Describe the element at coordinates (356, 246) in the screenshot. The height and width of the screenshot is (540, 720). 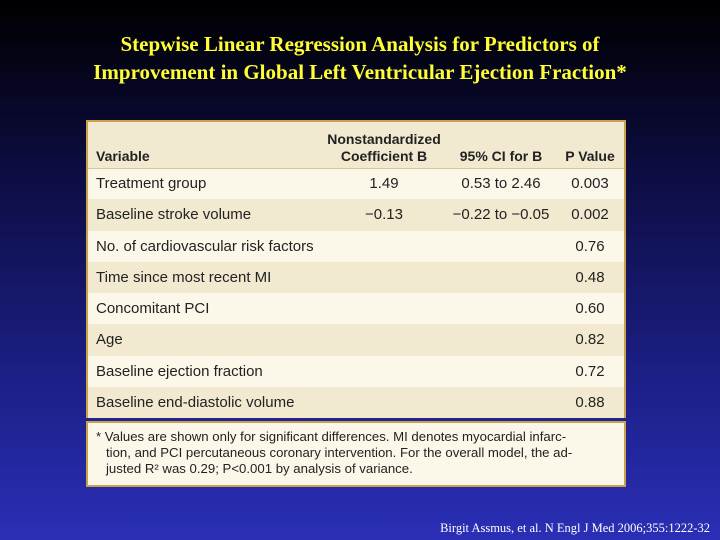
I see `table-row: No. of cardiovascular risk factors 0.76` at that location.